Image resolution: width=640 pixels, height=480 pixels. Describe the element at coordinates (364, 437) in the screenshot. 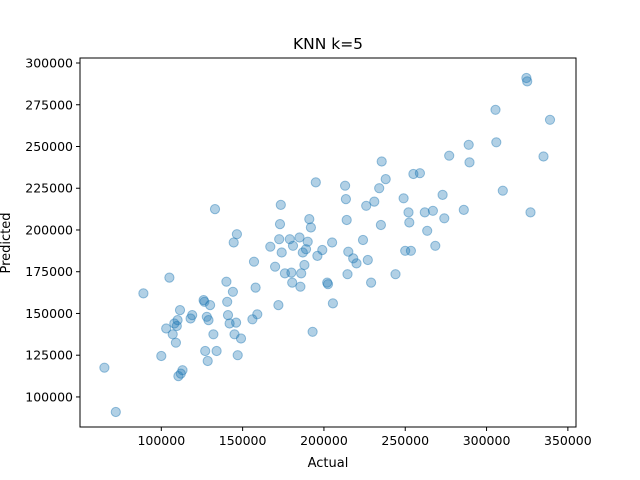

I see `x-axis-ticks: 100000 150000 200000 250000 300000 350000` at that location.